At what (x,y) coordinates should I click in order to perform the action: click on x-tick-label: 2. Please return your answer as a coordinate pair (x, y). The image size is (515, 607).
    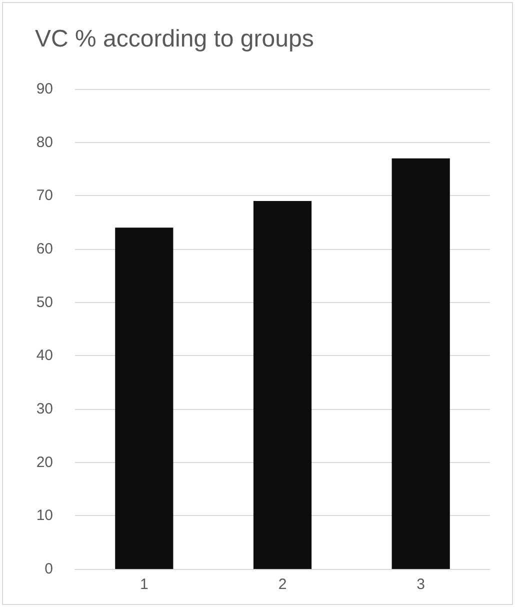
    Looking at the image, I should click on (282, 584).